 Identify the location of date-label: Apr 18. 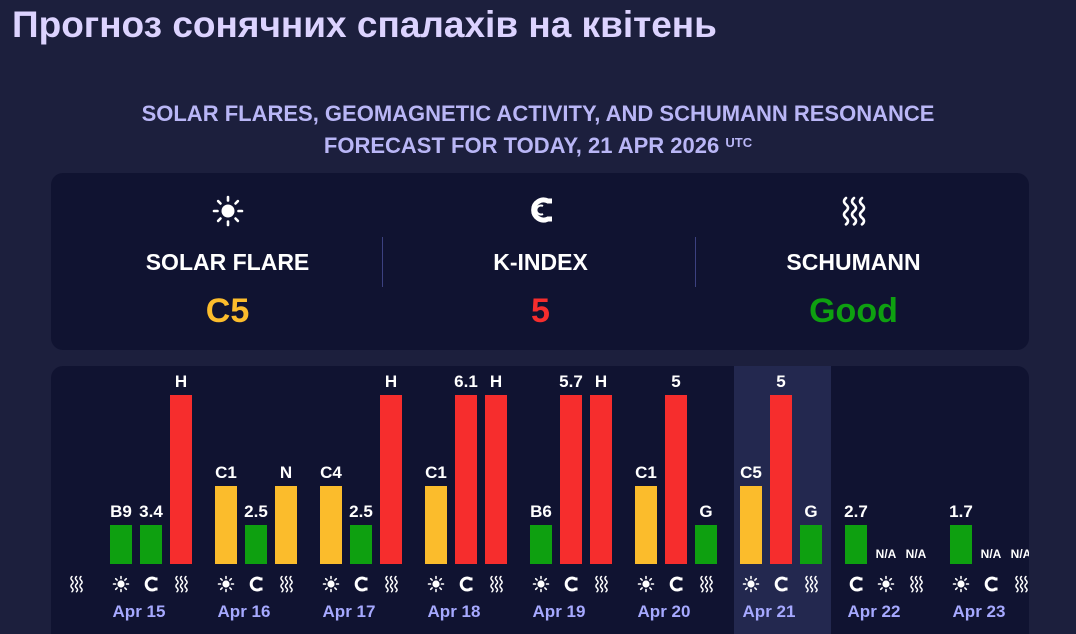
(454, 611).